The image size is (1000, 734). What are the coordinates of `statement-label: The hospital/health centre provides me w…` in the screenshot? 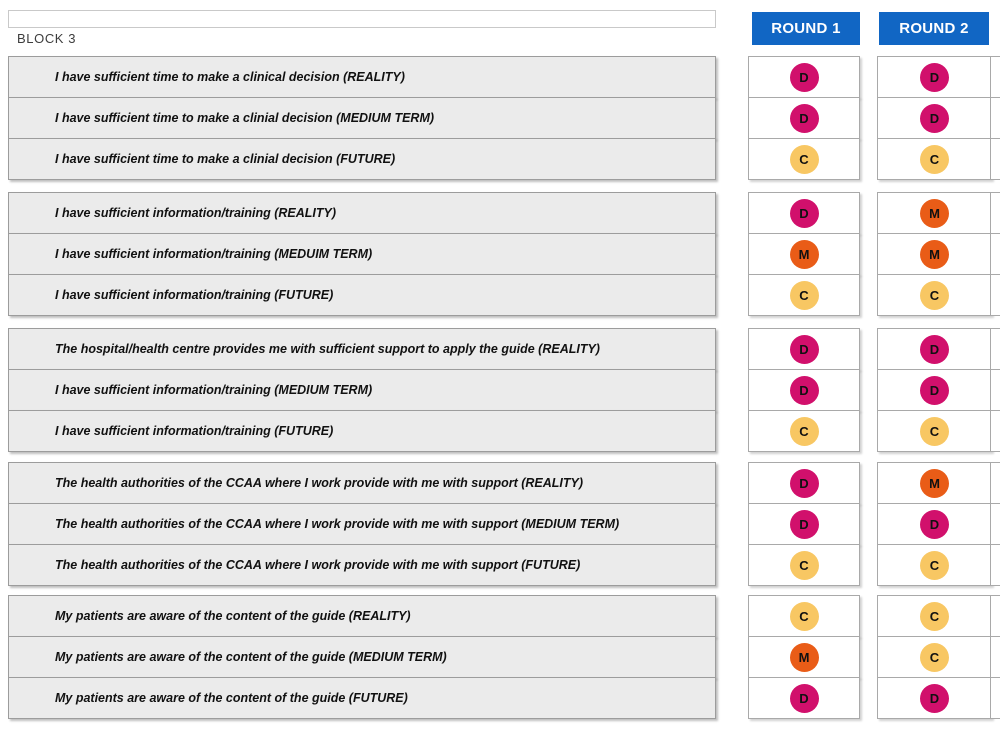 It's located at (327, 349).